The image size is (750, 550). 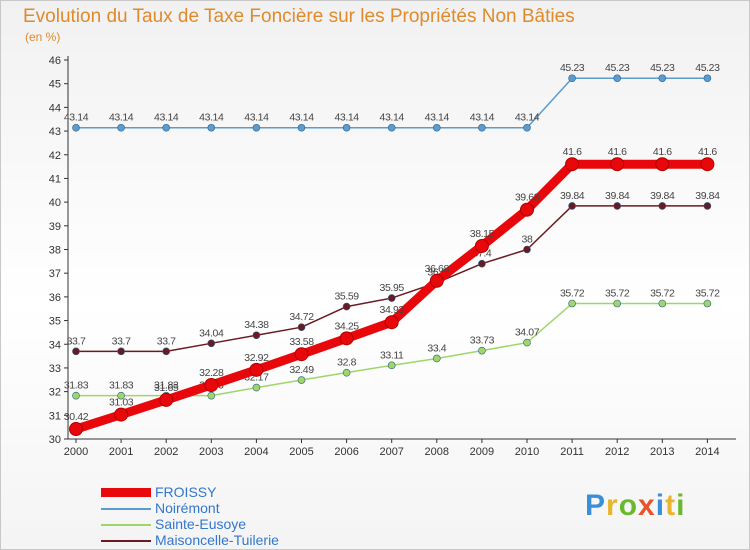 I want to click on data-label-froissy: 32.28, so click(x=211, y=373).